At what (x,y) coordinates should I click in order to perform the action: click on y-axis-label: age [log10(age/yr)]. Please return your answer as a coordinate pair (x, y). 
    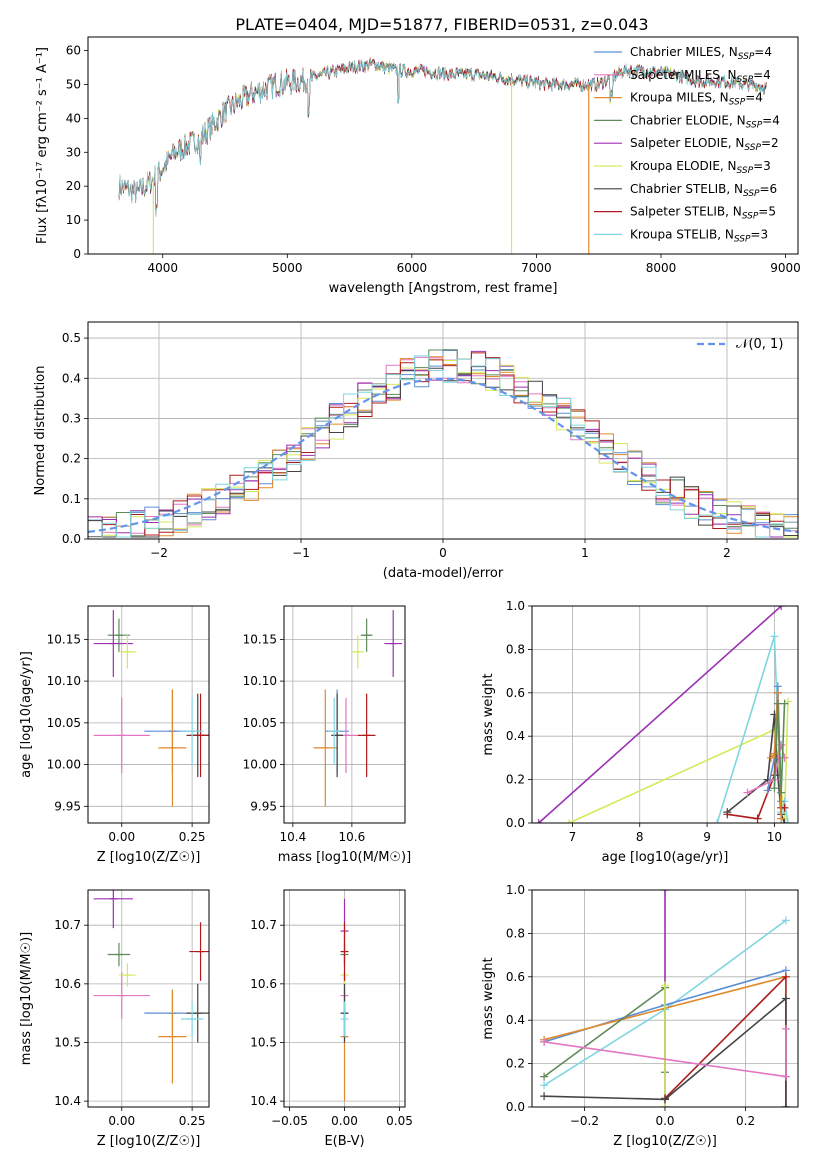
    Looking at the image, I should click on (26, 714).